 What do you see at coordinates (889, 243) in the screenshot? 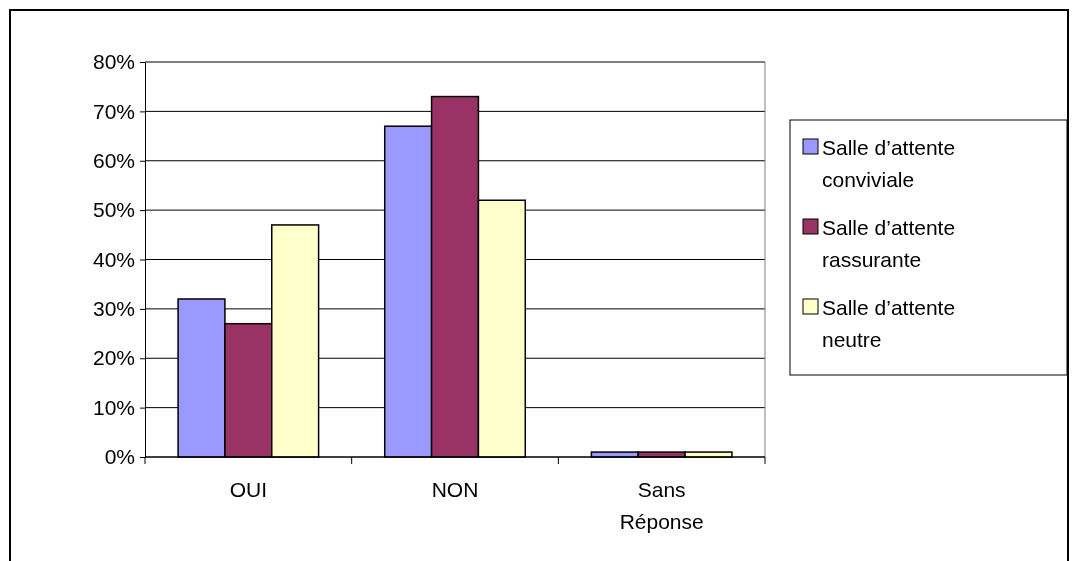
I see `legend-label: Salle d’attente rassurante` at bounding box center [889, 243].